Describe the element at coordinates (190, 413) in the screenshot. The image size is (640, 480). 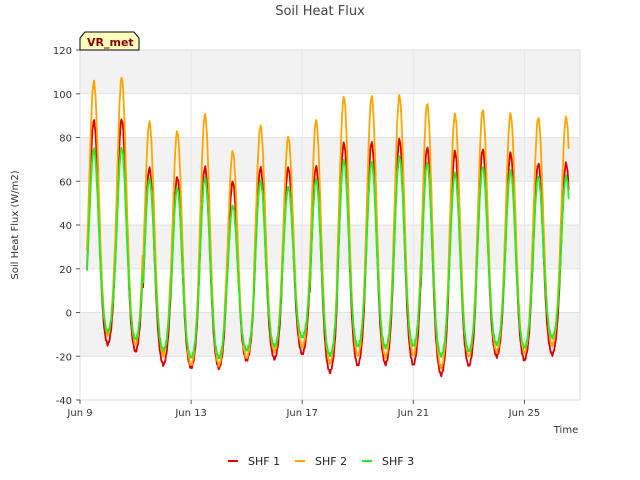
I see `x-tick-label: Jun 13` at that location.